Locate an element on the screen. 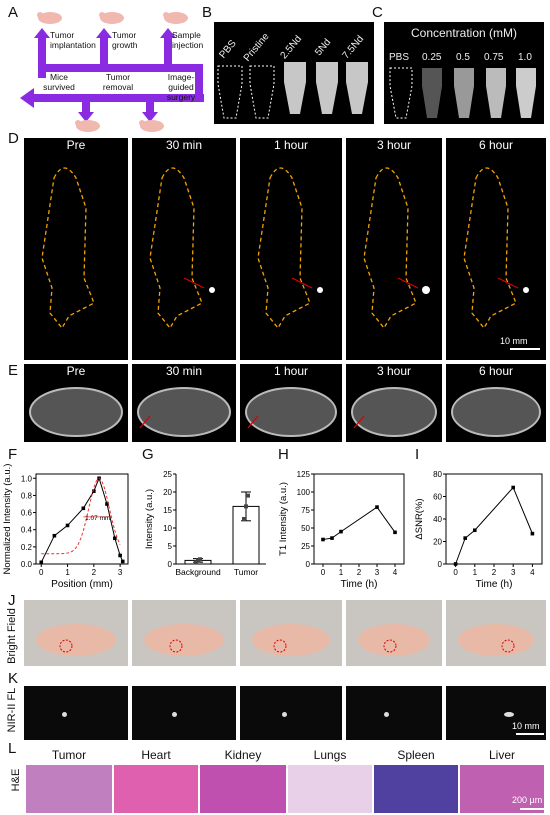  panel-b-image: PBS Pristine 2.5Nd 5Nd 7.5Nd is located at coordinates (294, 73).